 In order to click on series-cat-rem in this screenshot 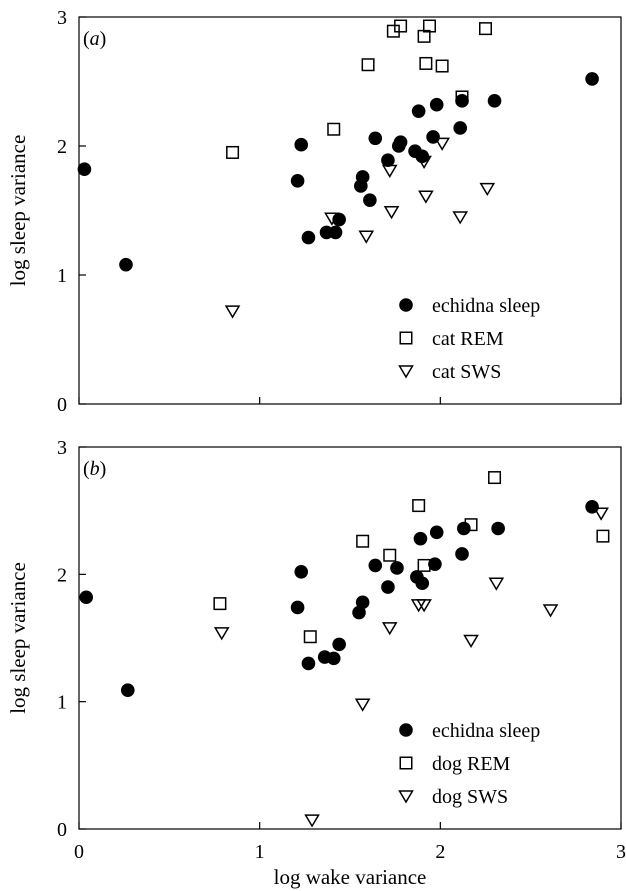, I will do `click(359, 89)`.